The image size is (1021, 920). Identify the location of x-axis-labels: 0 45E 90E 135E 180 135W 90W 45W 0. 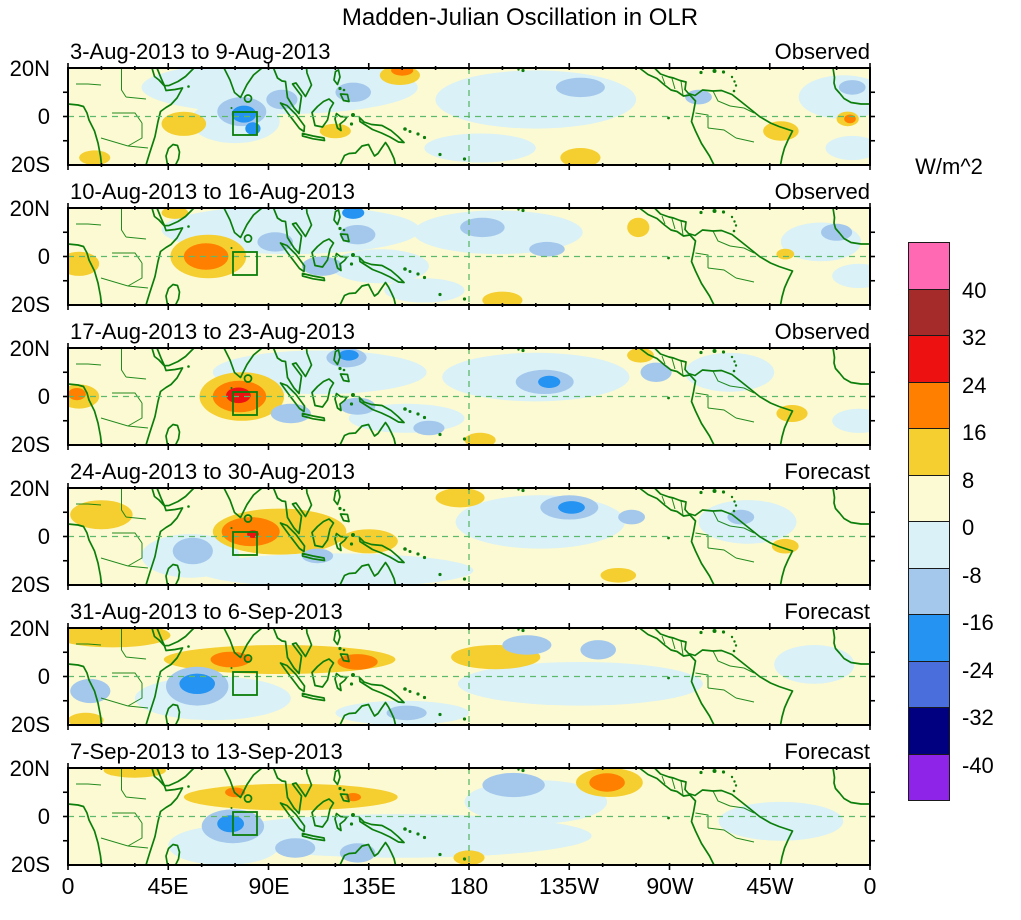
(469, 888).